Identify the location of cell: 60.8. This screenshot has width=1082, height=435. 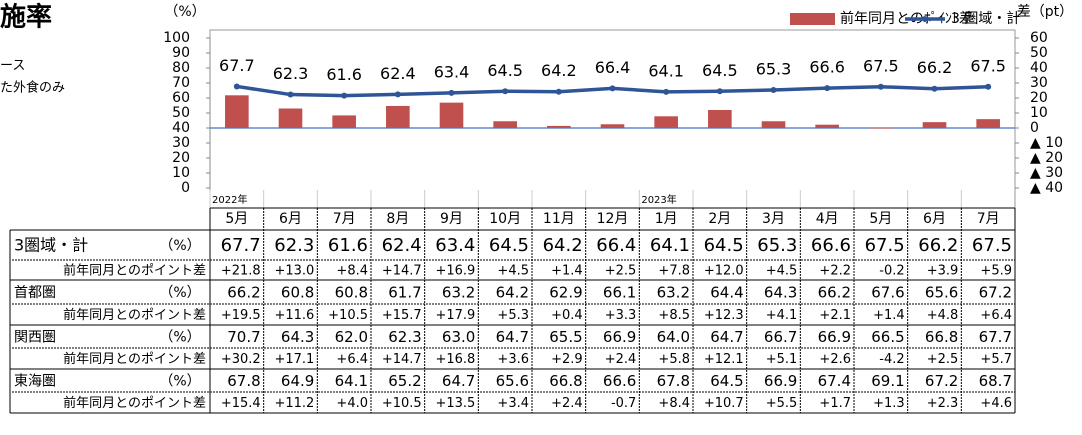
(351, 293).